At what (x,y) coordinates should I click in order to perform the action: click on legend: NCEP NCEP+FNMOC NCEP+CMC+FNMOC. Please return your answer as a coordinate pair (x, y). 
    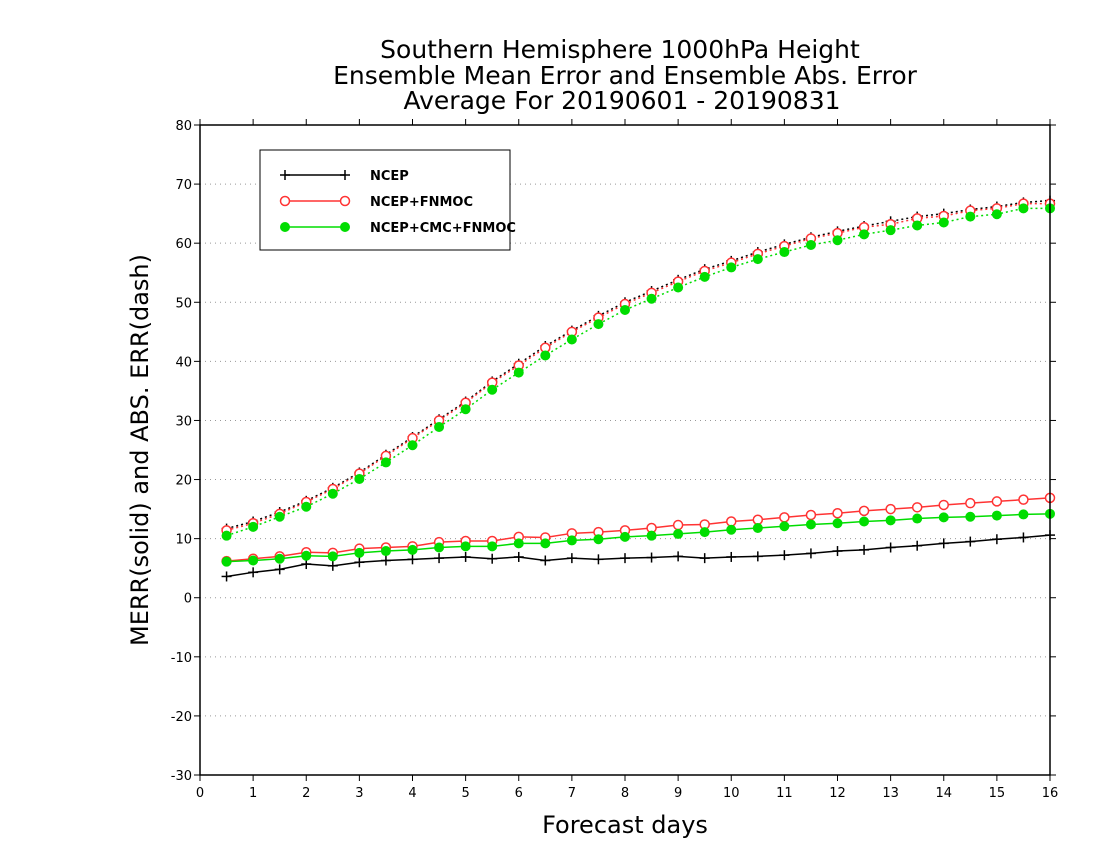
    Looking at the image, I should click on (387, 200).